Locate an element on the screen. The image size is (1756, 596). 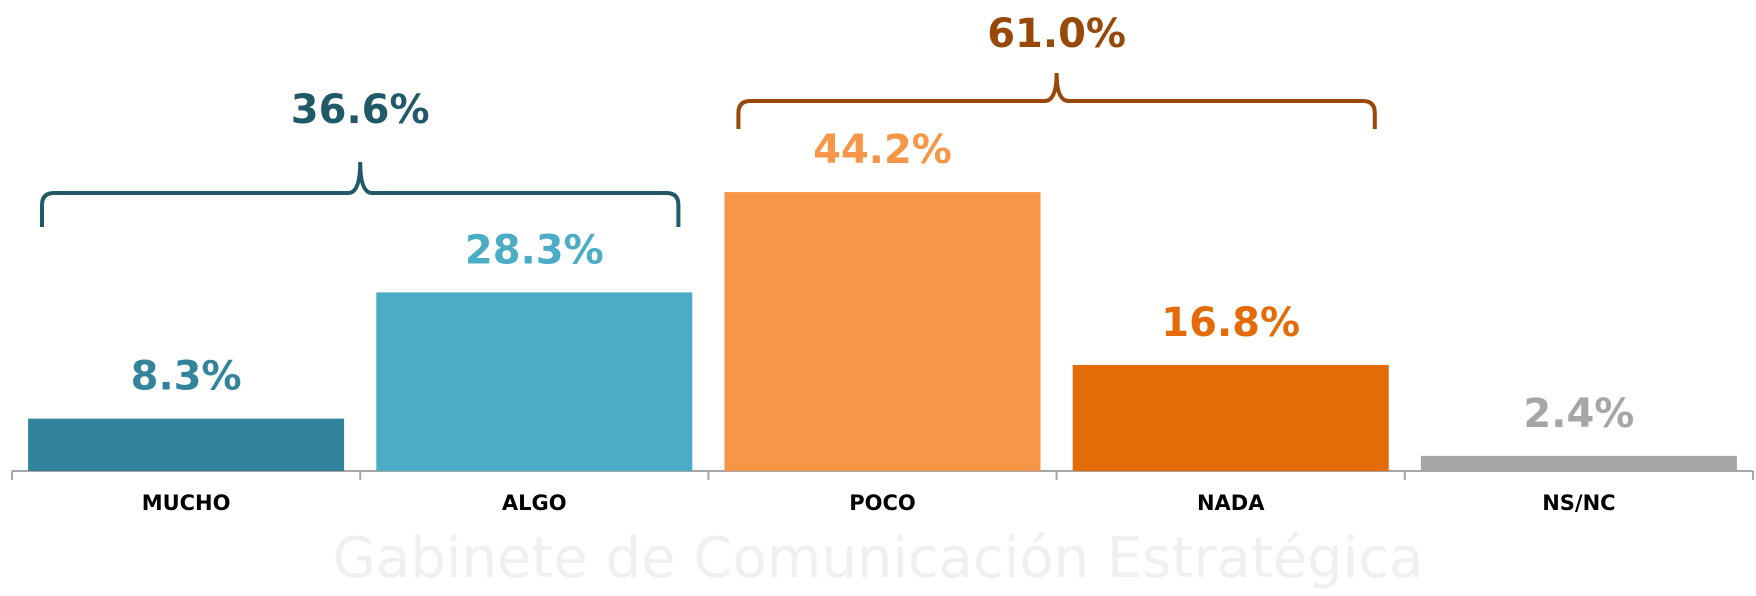
category-label: POCO is located at coordinates (882, 503).